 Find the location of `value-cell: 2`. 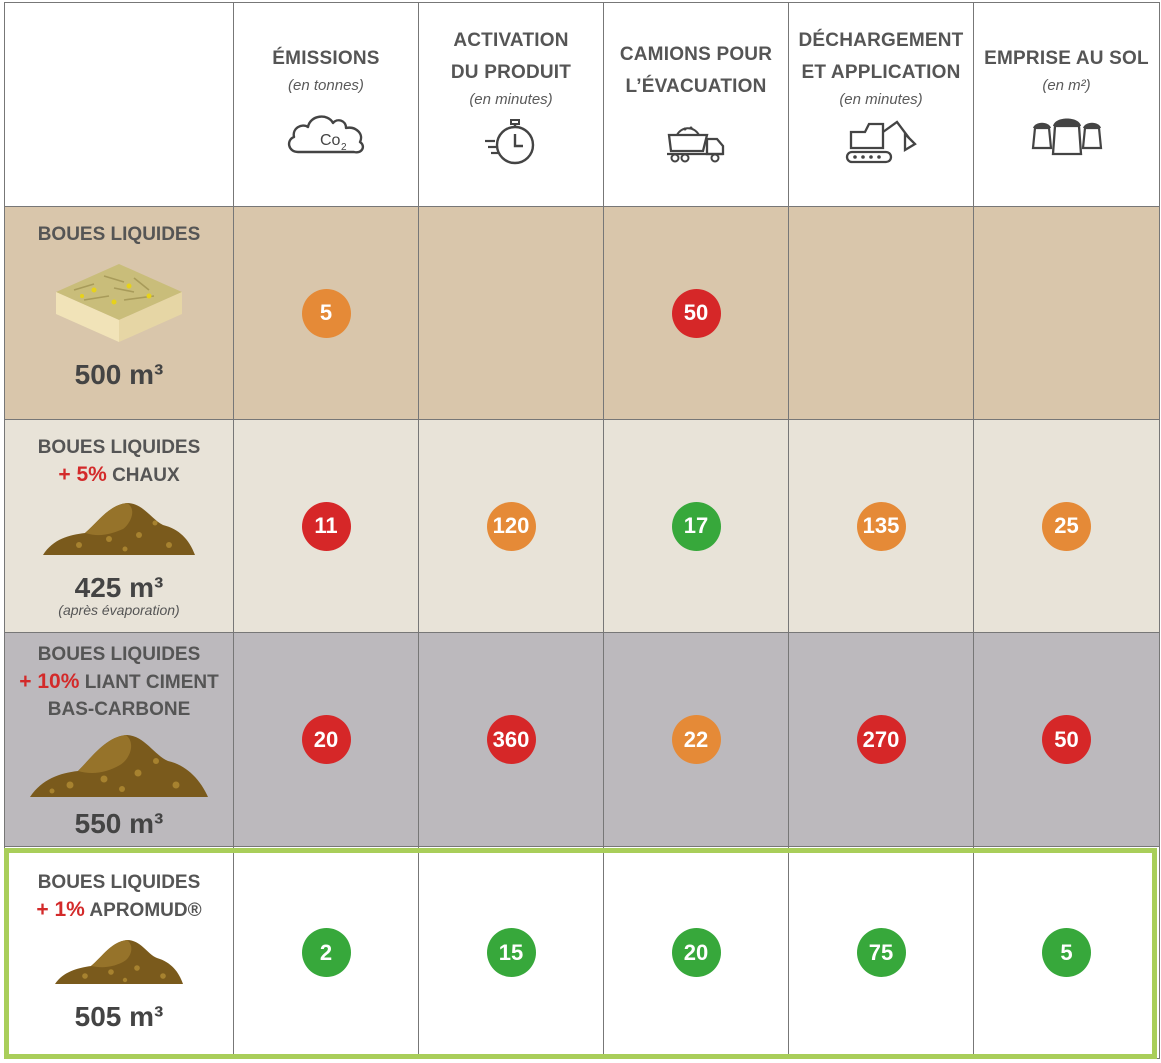

value-cell: 2 is located at coordinates (326, 953).